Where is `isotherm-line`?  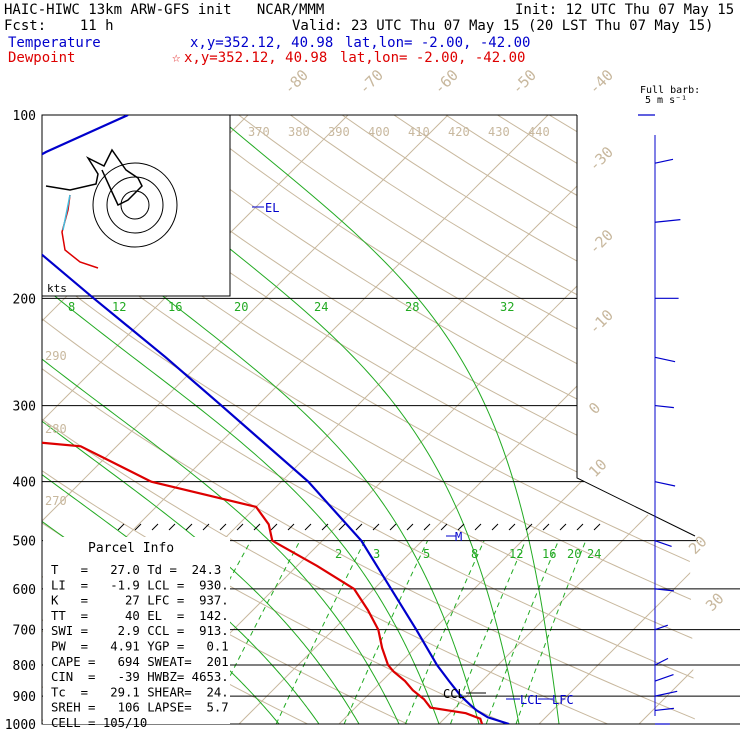 isotherm-line is located at coordinates (666, 419).